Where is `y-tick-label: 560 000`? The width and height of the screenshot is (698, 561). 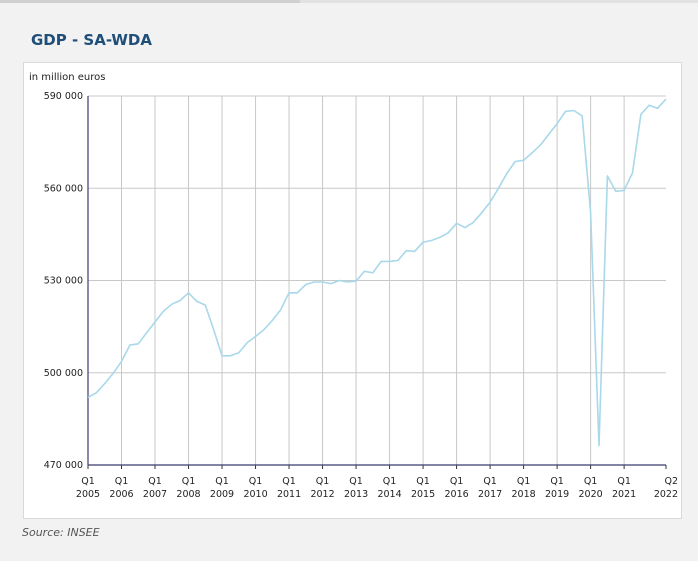
y-tick-label: 560 000 is located at coordinates (63, 188).